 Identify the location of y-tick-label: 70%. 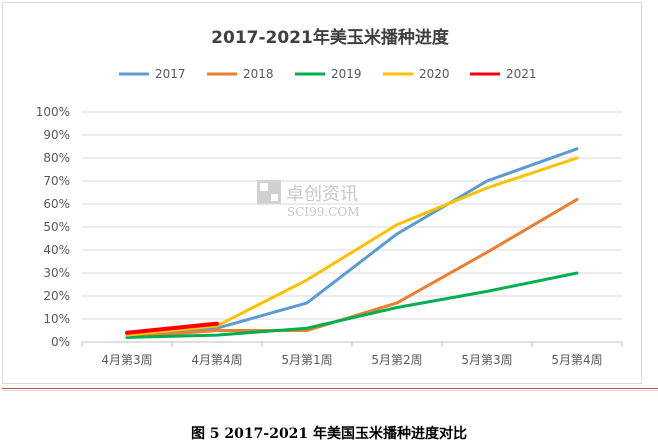
(56, 181).